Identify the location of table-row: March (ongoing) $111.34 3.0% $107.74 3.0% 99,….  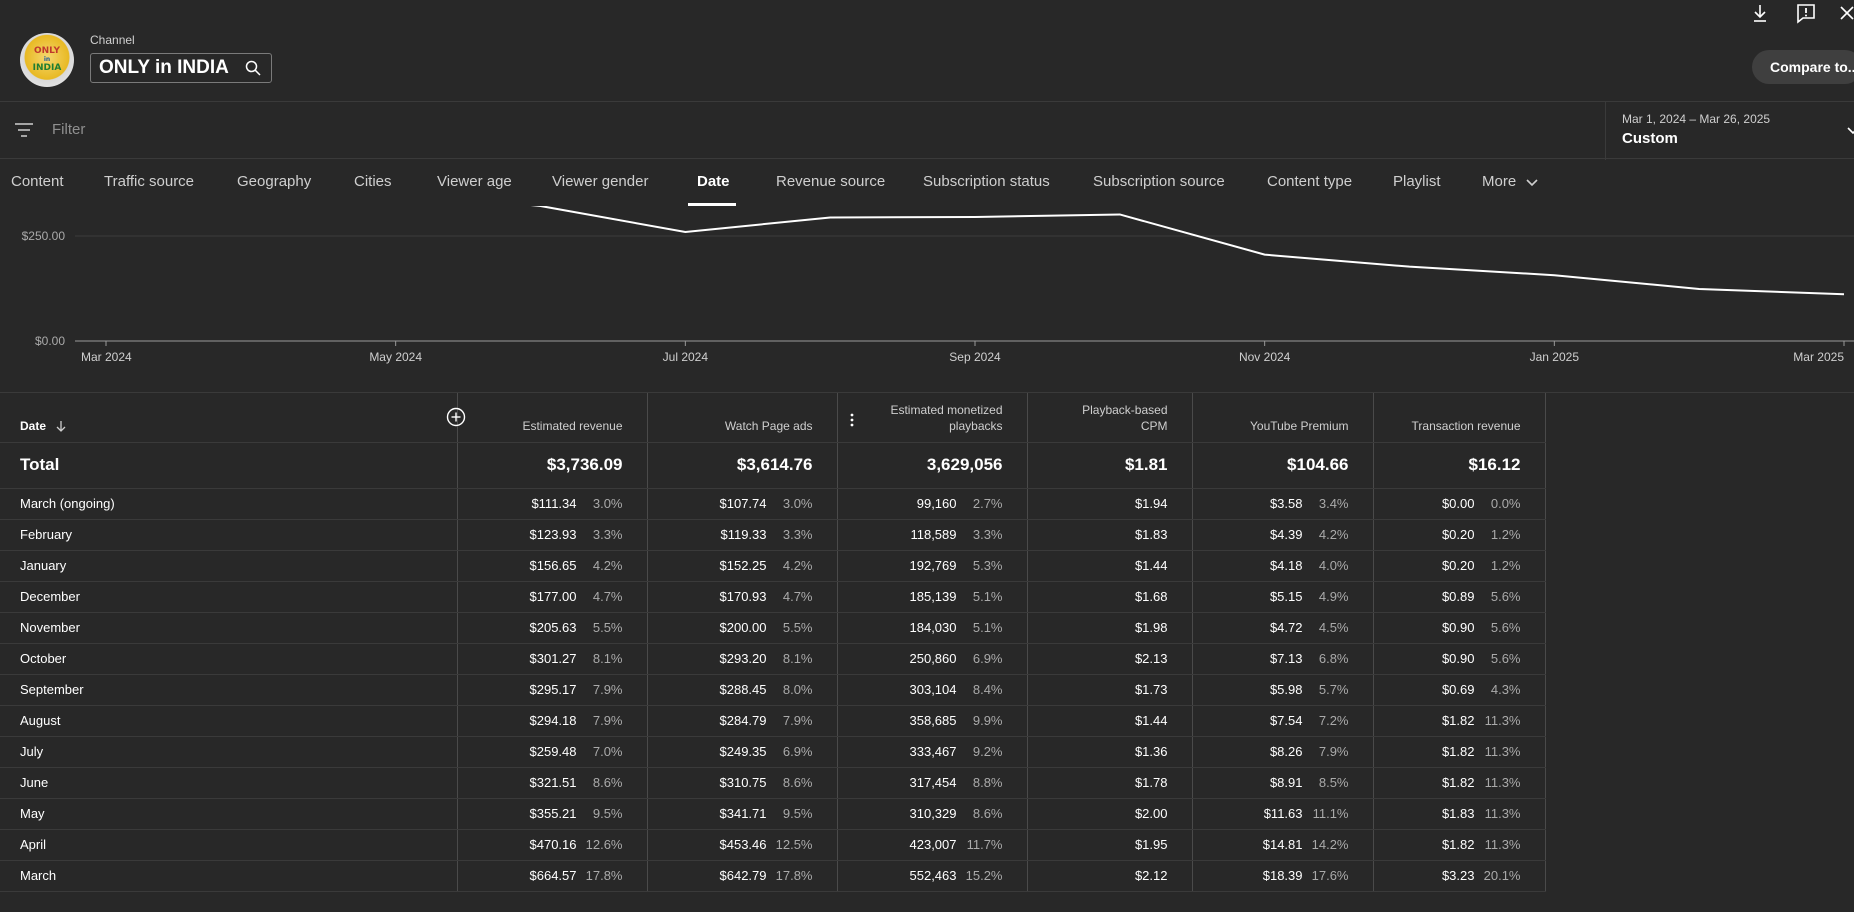
(773, 504).